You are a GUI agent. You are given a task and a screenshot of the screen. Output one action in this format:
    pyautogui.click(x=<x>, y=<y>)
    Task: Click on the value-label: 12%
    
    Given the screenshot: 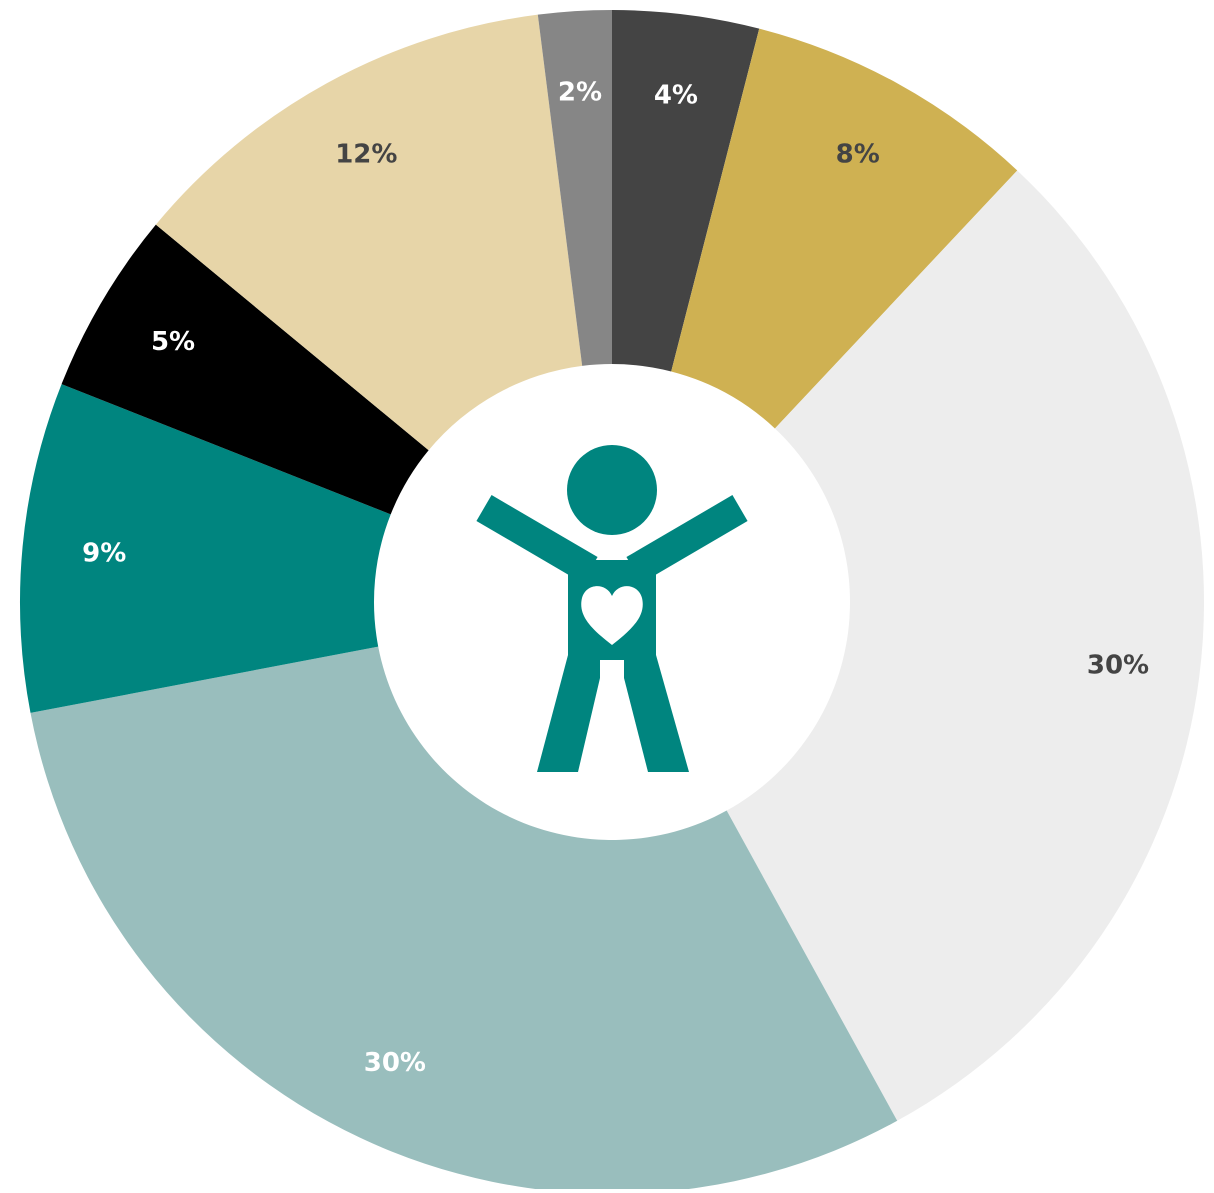 What is the action you would take?
    pyautogui.click(x=366, y=155)
    